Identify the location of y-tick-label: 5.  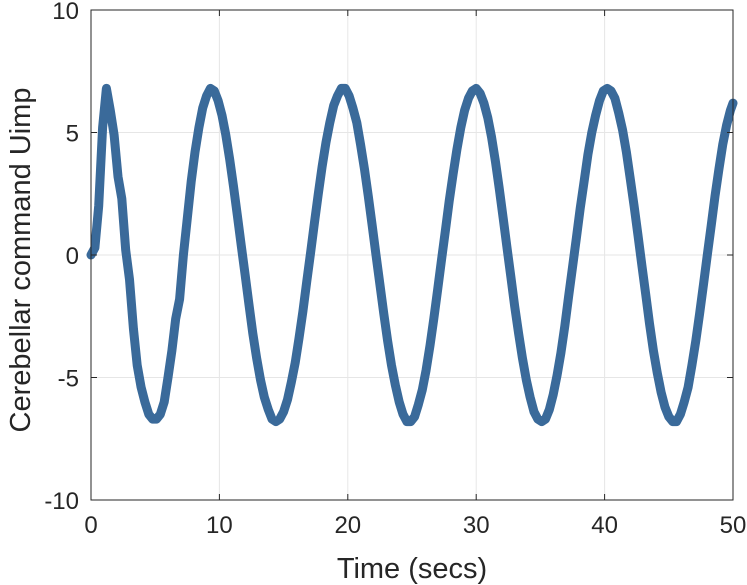
(72, 134).